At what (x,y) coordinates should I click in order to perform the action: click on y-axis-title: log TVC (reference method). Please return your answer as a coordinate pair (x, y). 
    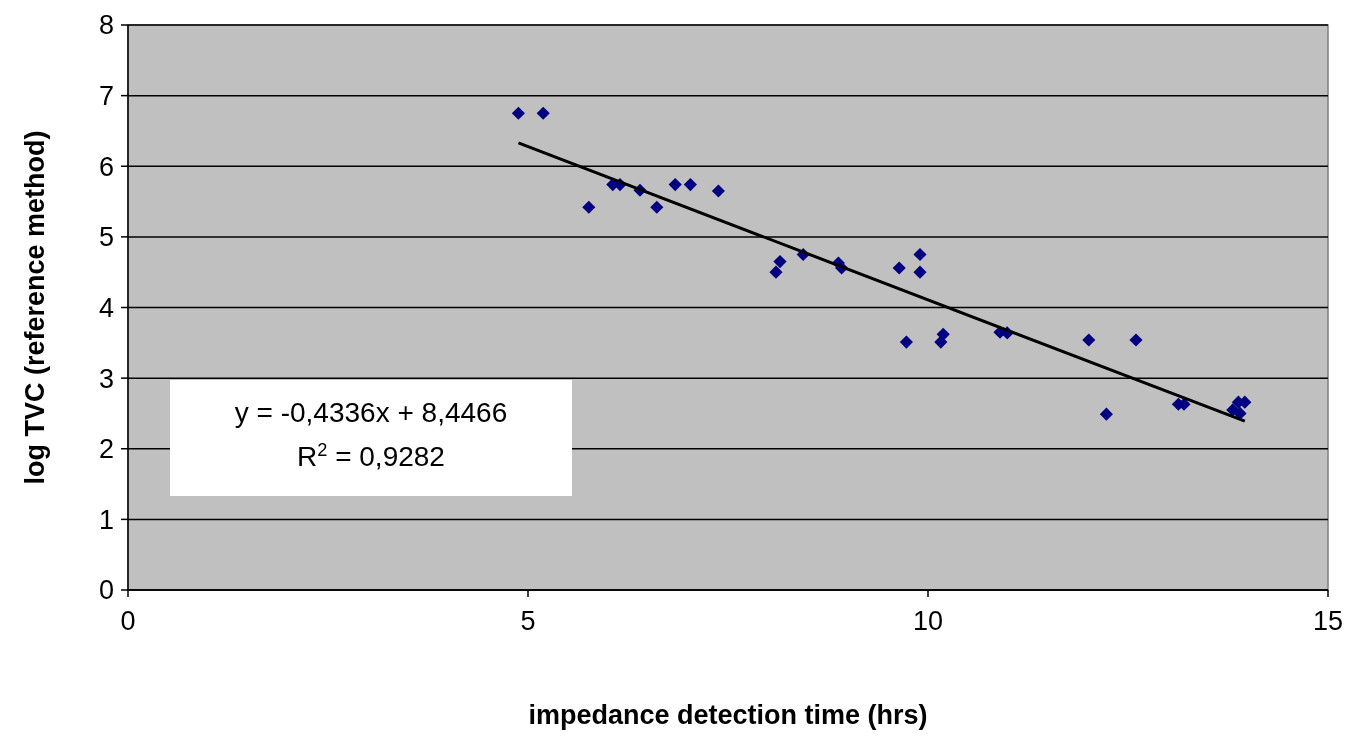
    Looking at the image, I should click on (35, 307).